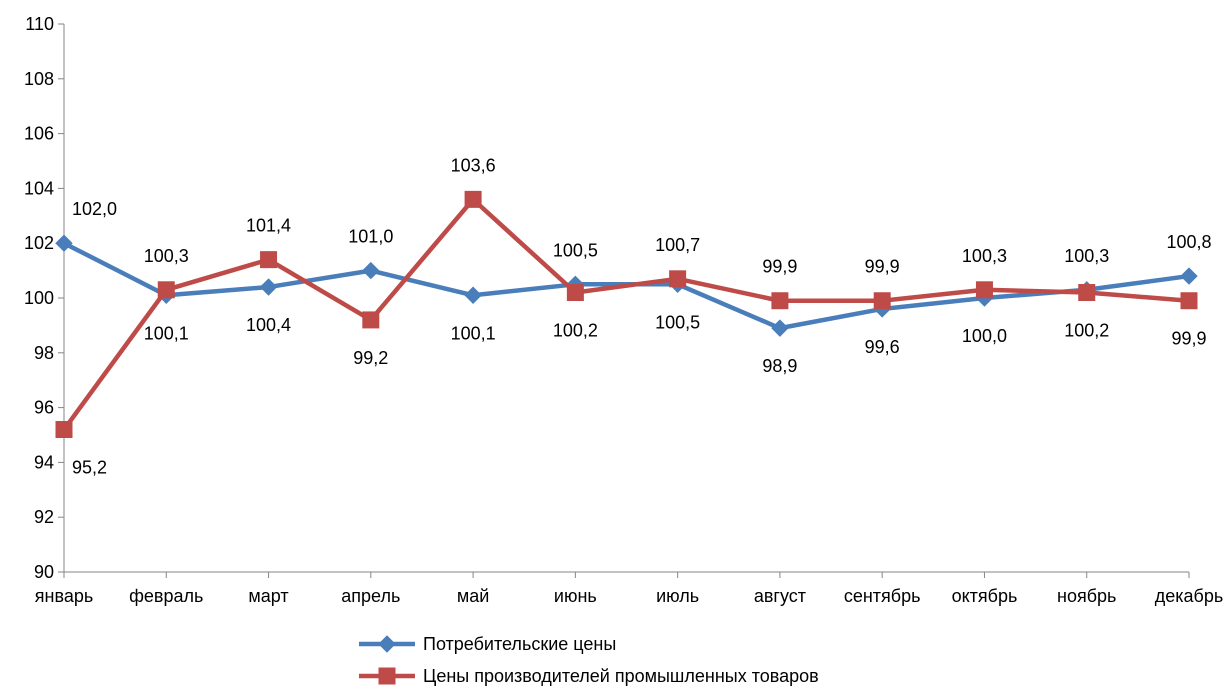  What do you see at coordinates (39, 134) in the screenshot?
I see `y-tick-label: 106` at bounding box center [39, 134].